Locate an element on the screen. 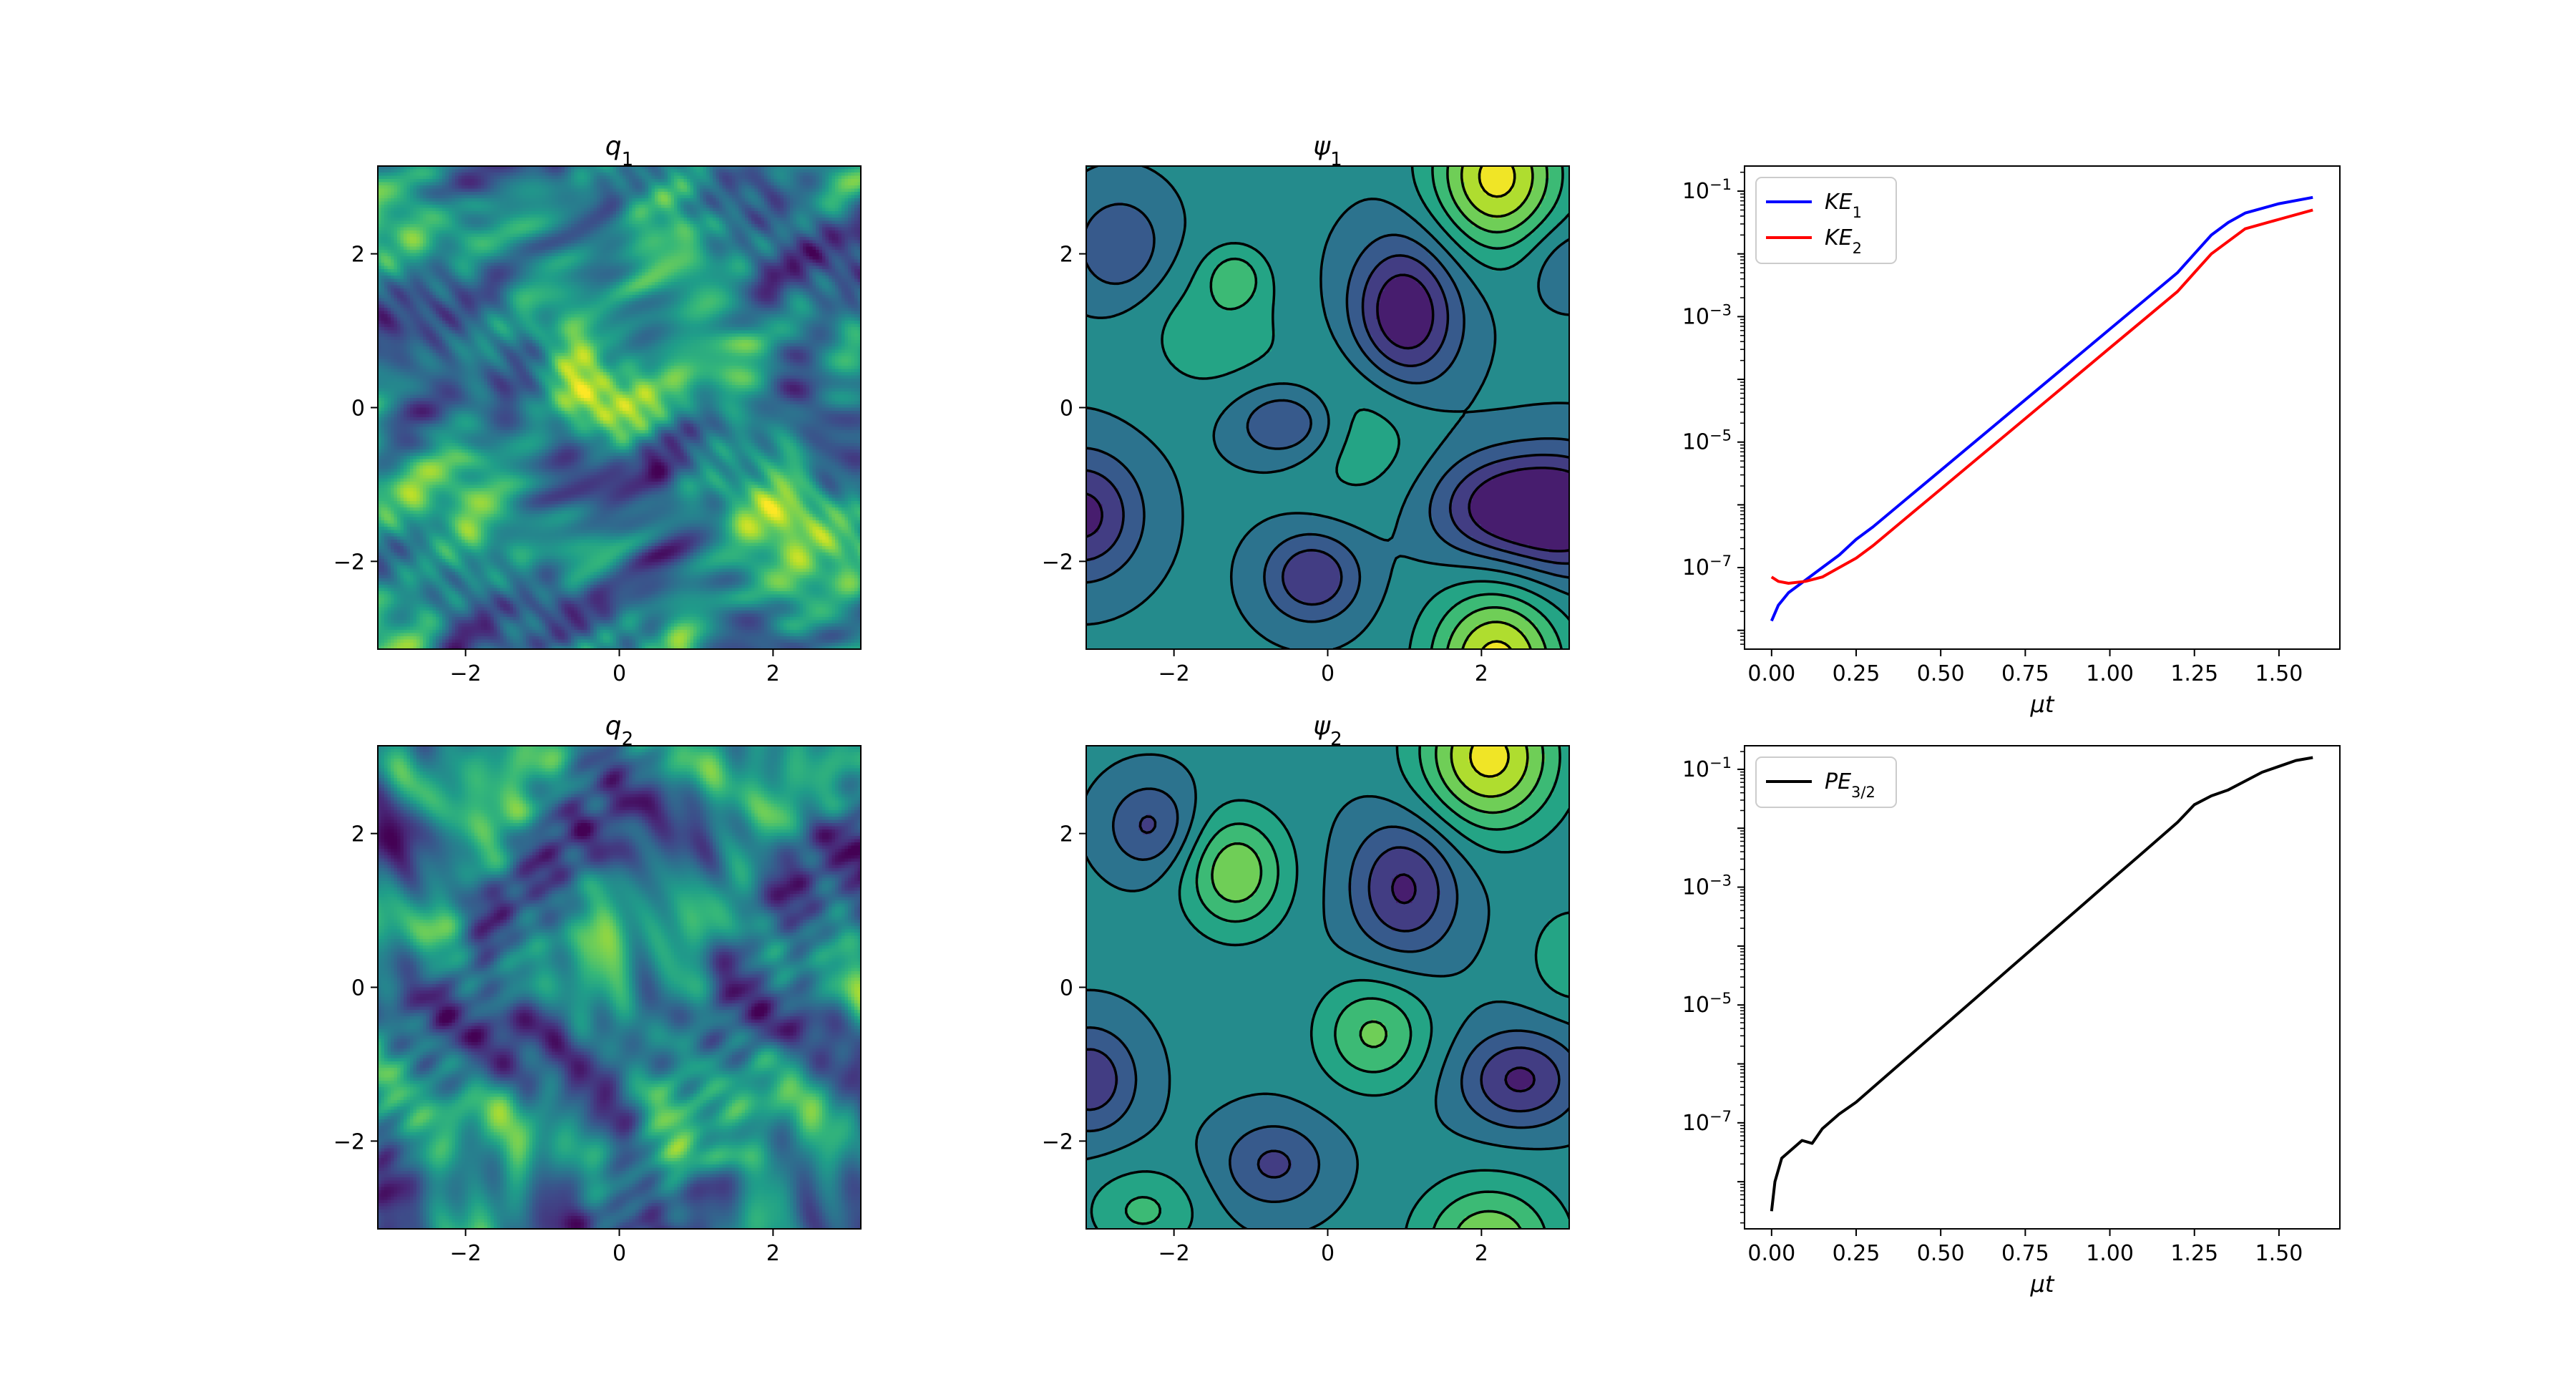 The image size is (2576, 1377). psi2-panel: −2 −2 0 0 2 2 ψ2 is located at coordinates (1306, 988).